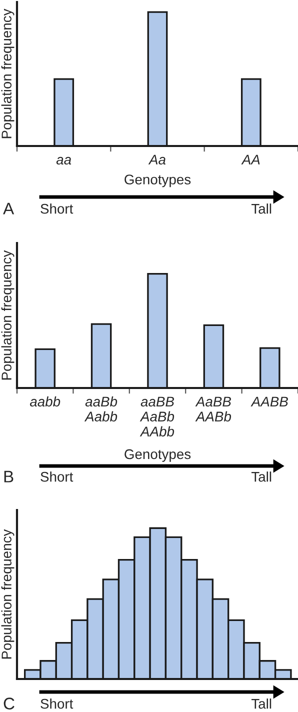  What do you see at coordinates (45, 401) in the screenshot?
I see `x-tick-label: aabb` at bounding box center [45, 401].